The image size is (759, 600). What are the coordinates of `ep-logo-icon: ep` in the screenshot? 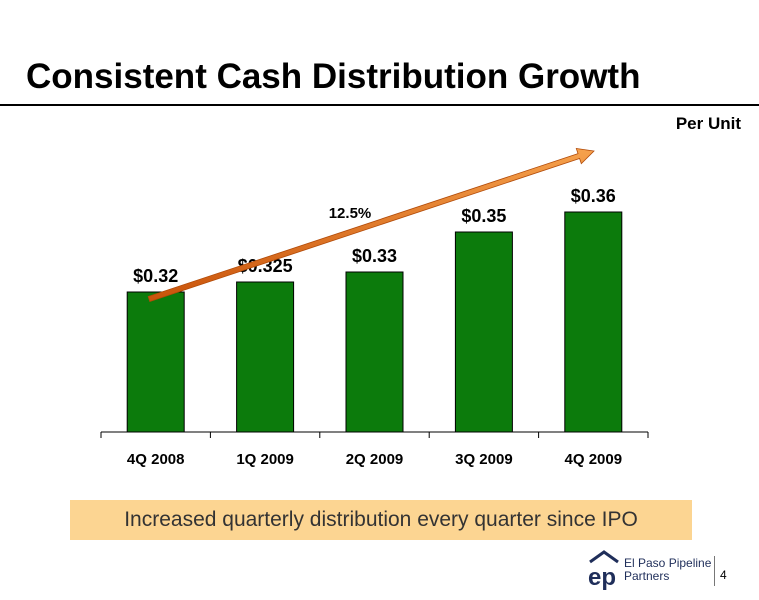 It's located at (603, 570).